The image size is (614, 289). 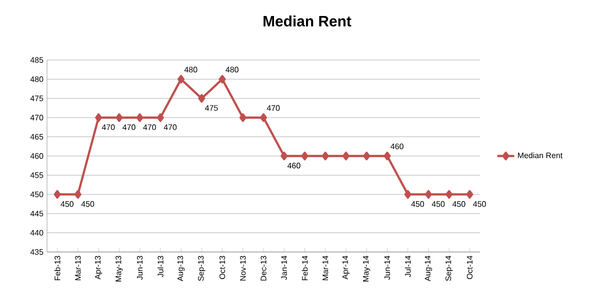 What do you see at coordinates (308, 21) in the screenshot?
I see `chart-title: Median Rent` at bounding box center [308, 21].